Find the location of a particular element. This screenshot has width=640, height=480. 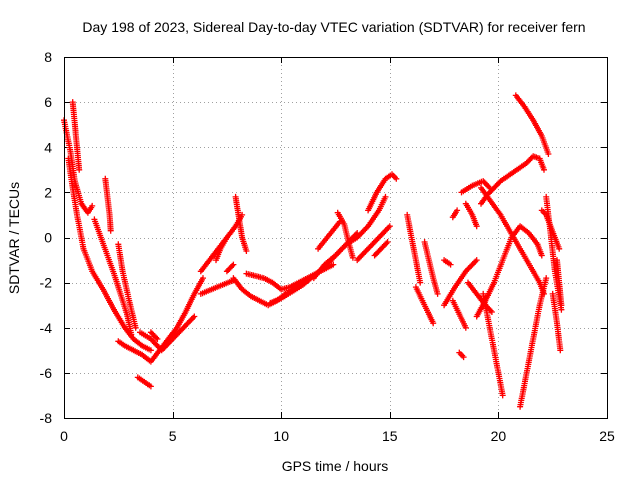

x-tick-labels: 0 5 10 15 20 25 is located at coordinates (337, 436).